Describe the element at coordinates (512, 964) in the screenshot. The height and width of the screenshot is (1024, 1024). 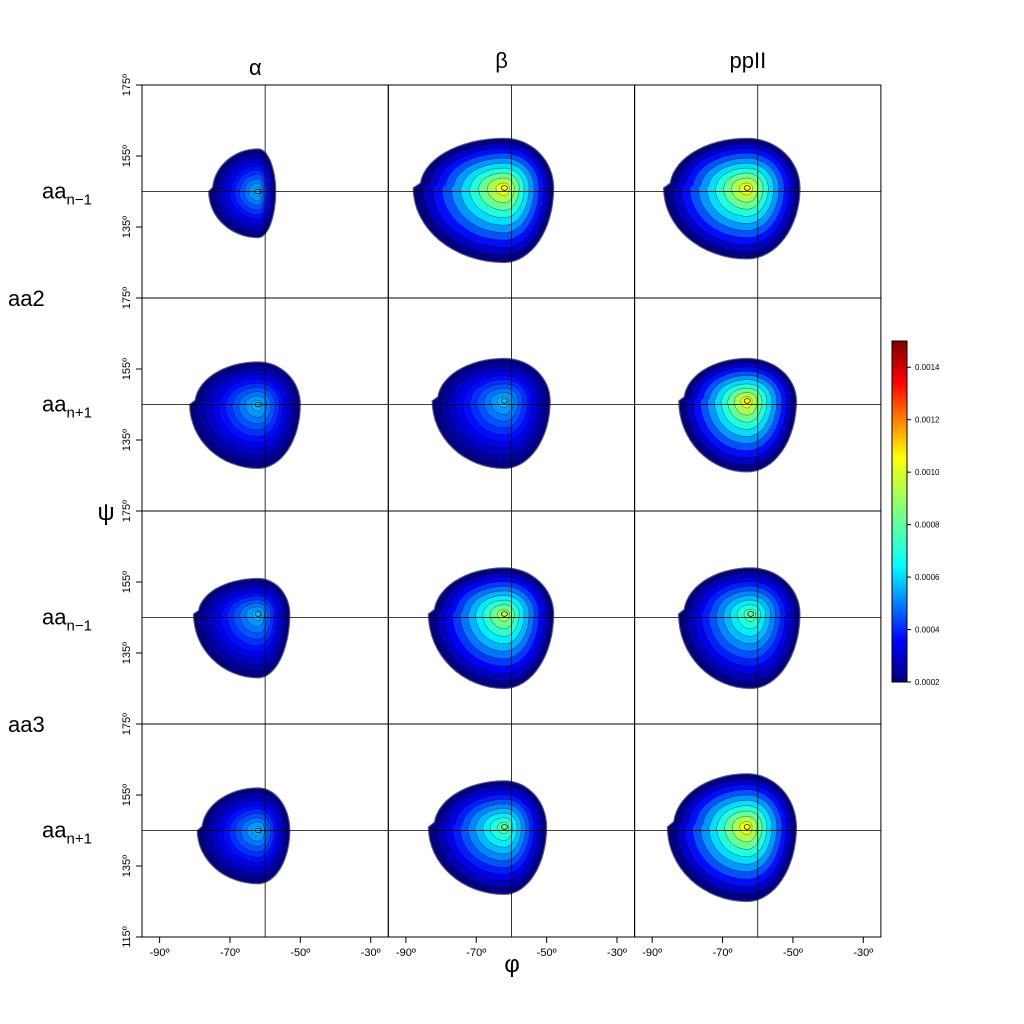
I see `x-axis-label: φ` at that location.